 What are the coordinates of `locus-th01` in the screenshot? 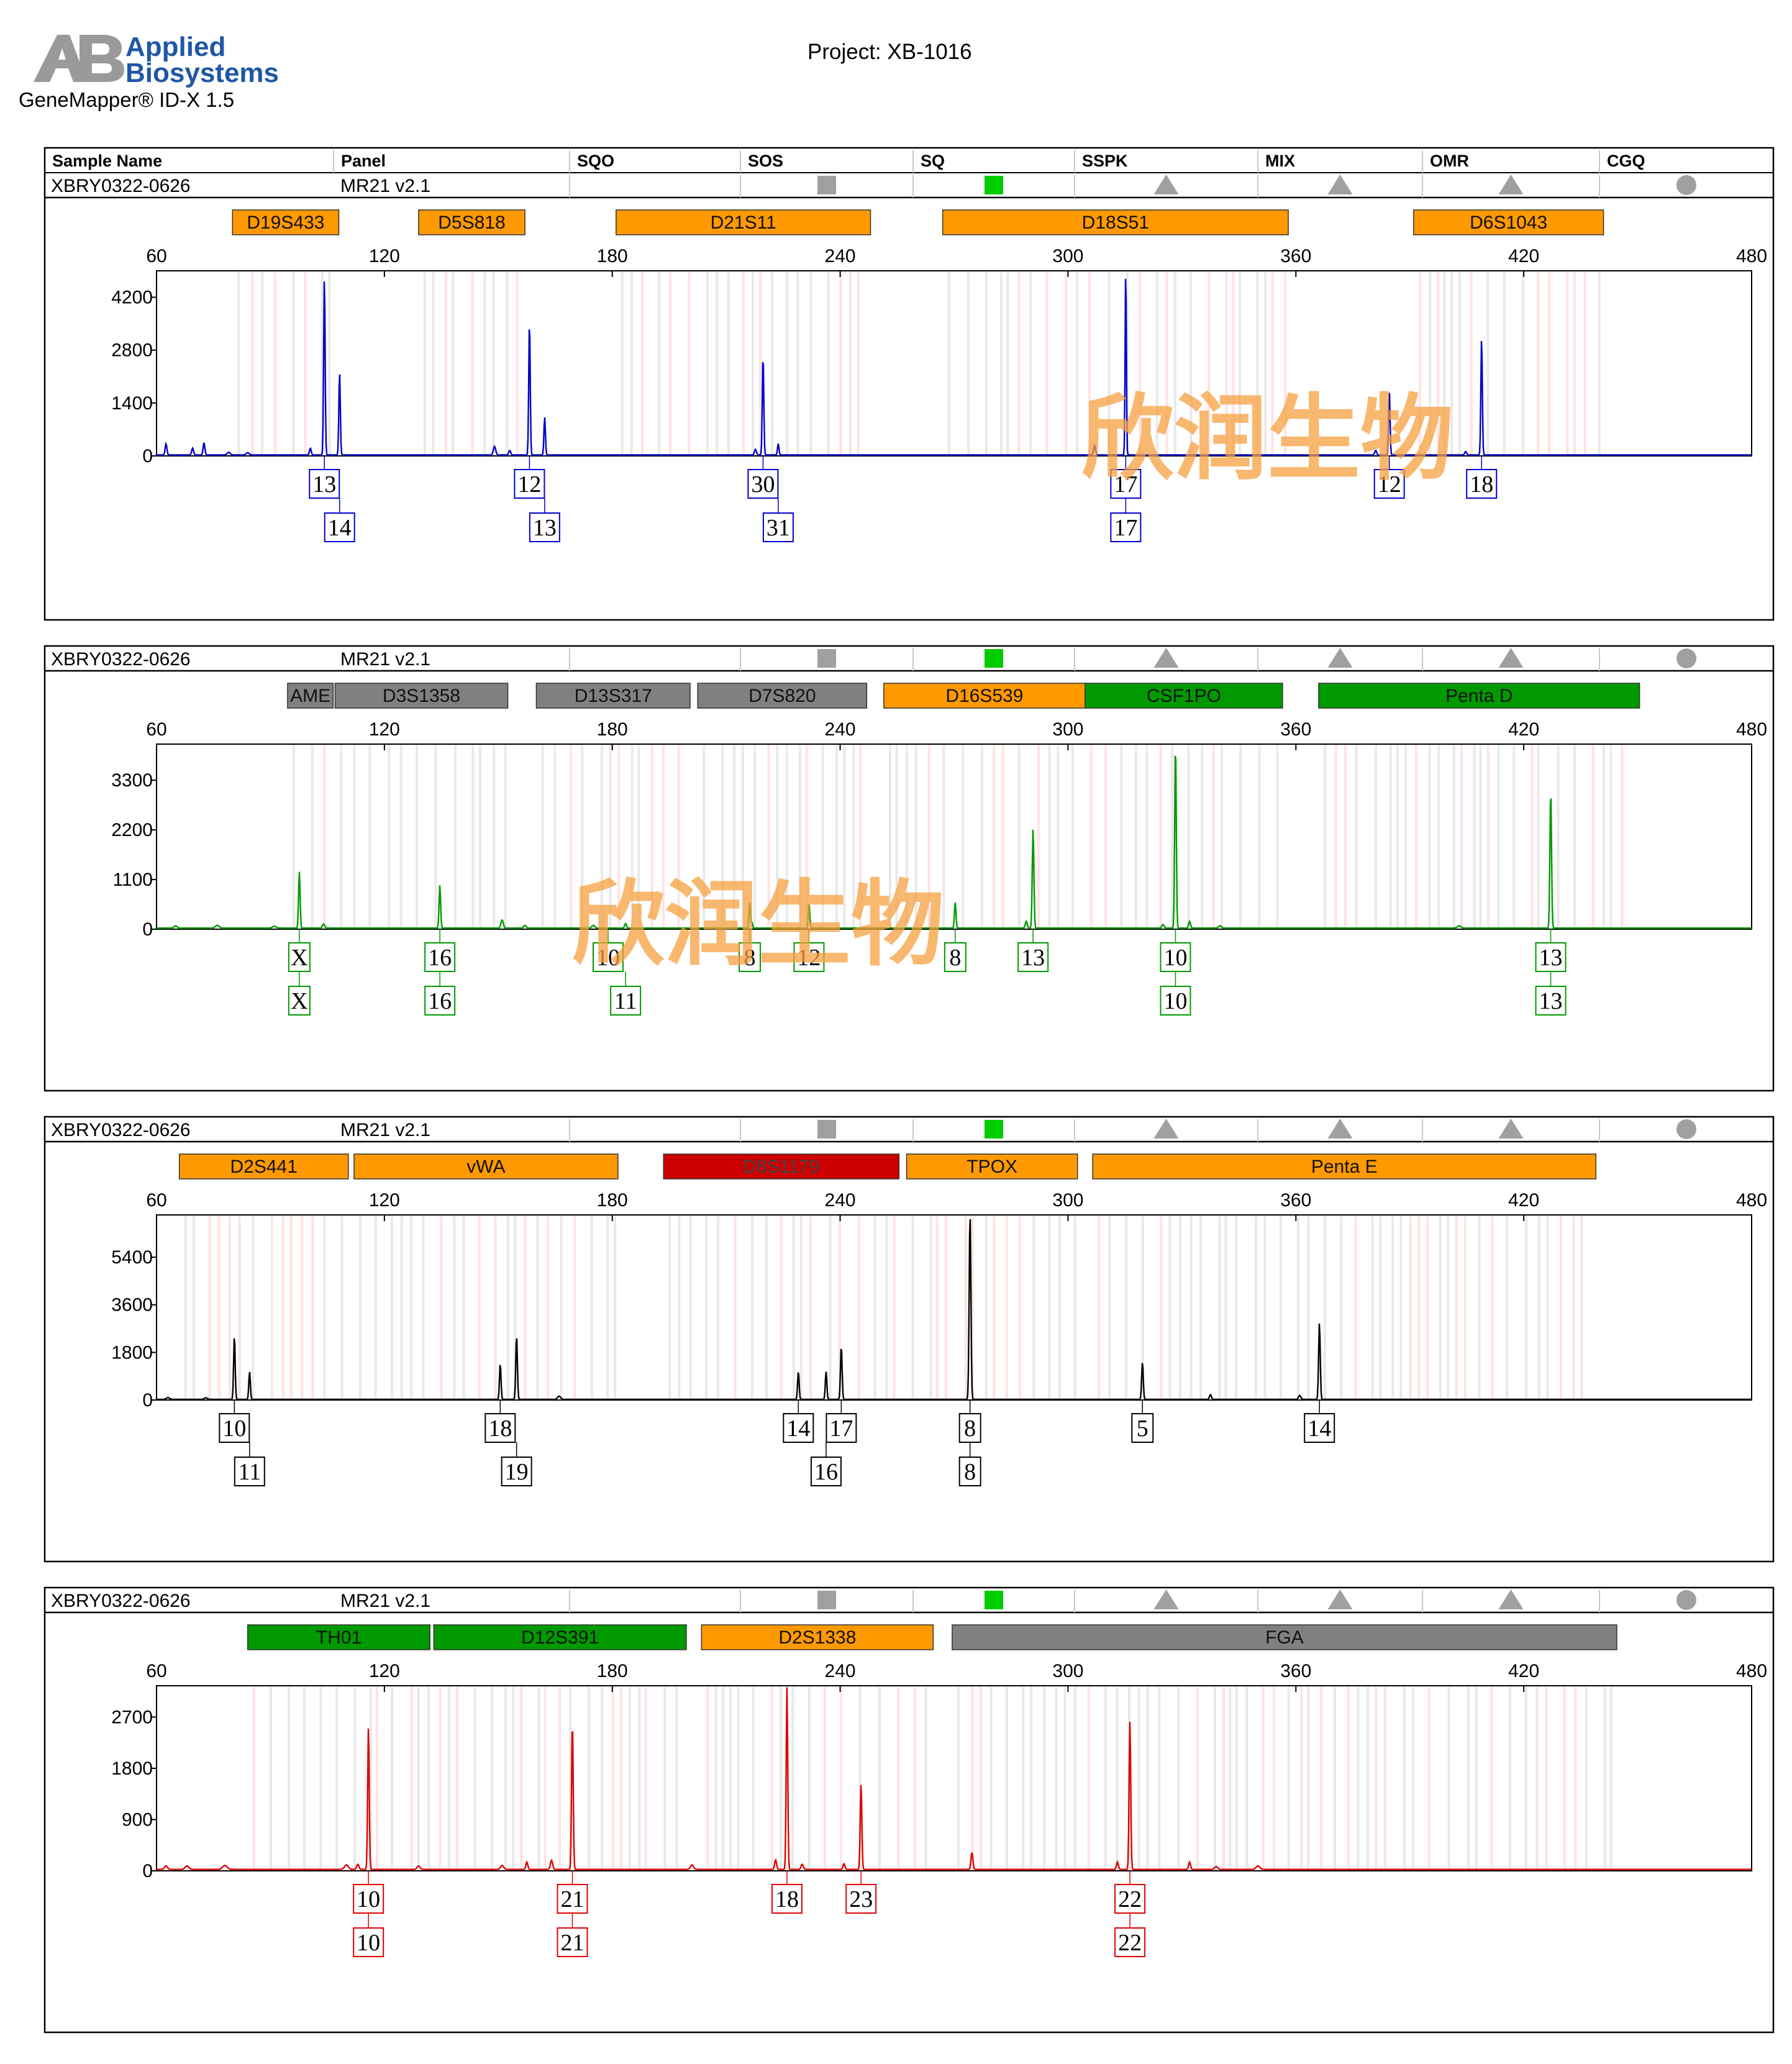 It's located at (338, 1637).